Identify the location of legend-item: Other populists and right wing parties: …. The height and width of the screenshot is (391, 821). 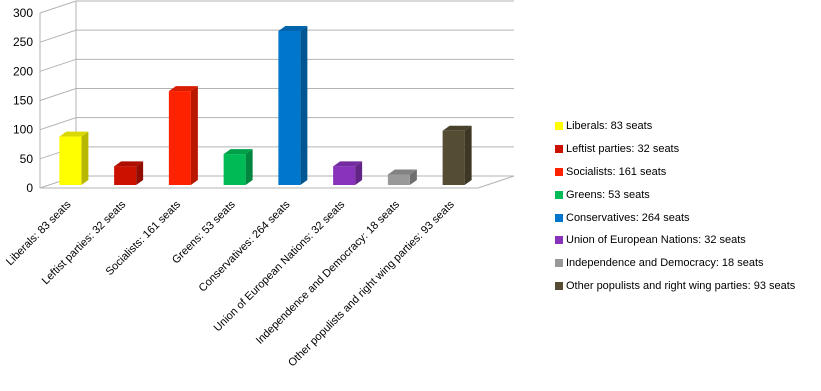
(675, 286).